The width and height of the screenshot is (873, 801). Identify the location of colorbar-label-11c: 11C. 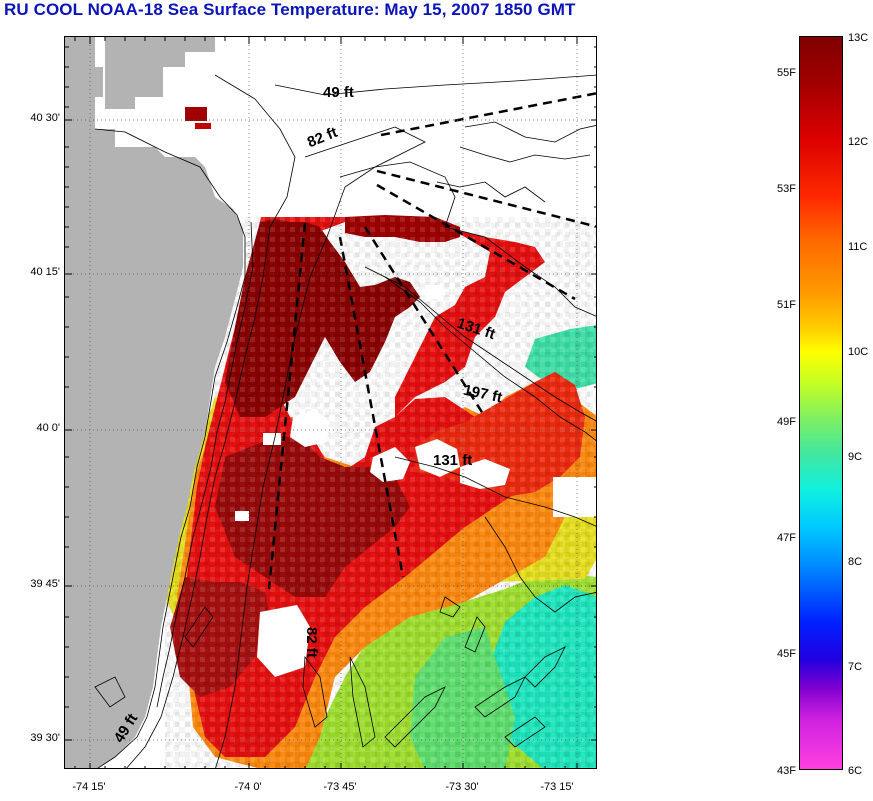
(858, 247).